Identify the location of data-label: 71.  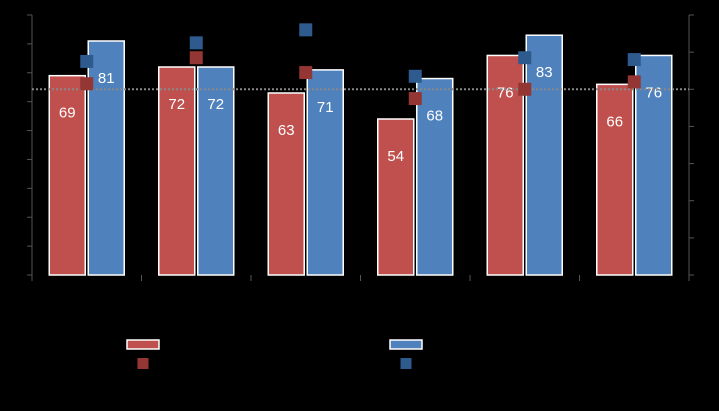
(325, 107).